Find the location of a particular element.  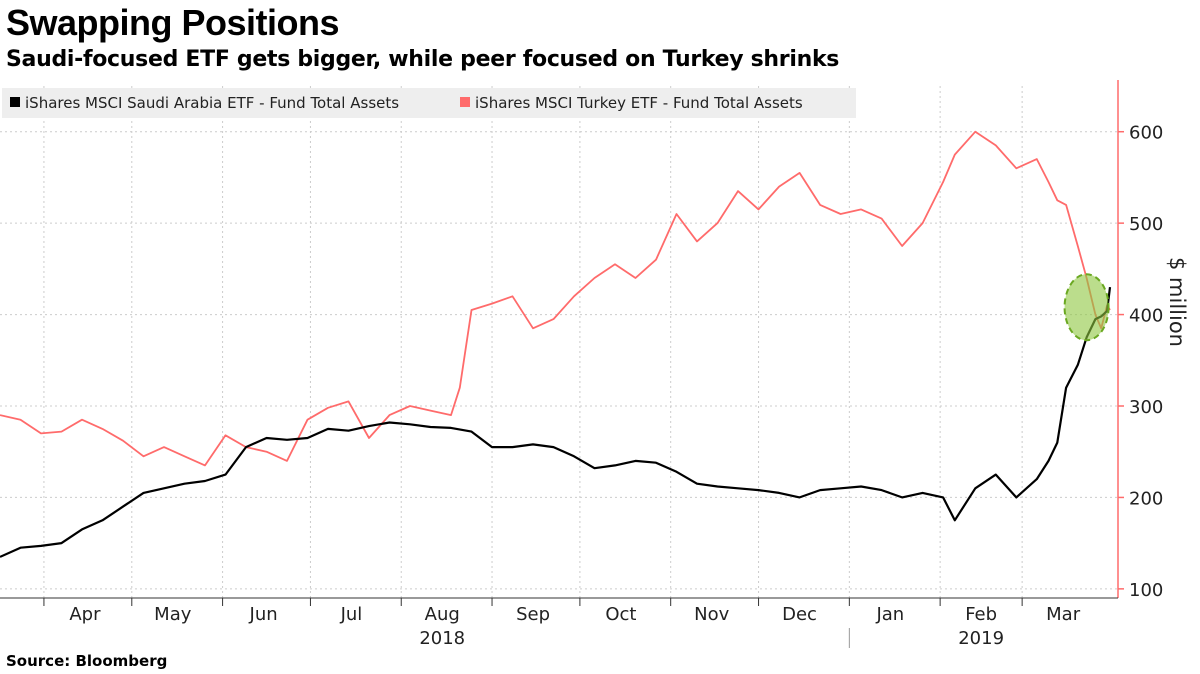

y-tick-label: 600 is located at coordinates (1146, 133).